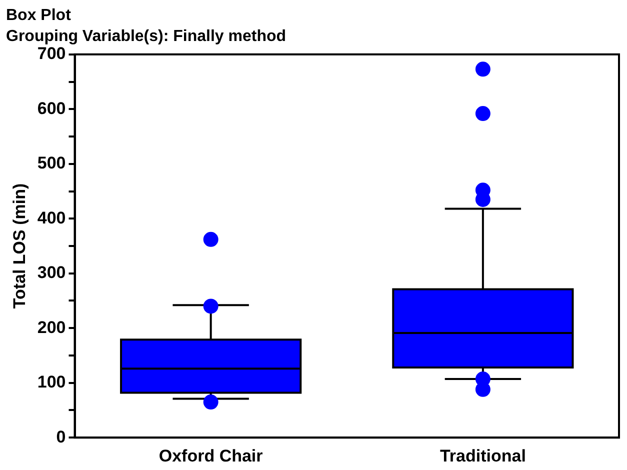  Describe the element at coordinates (19, 246) in the screenshot. I see `y-axis-title: Total LOS (min)` at that location.